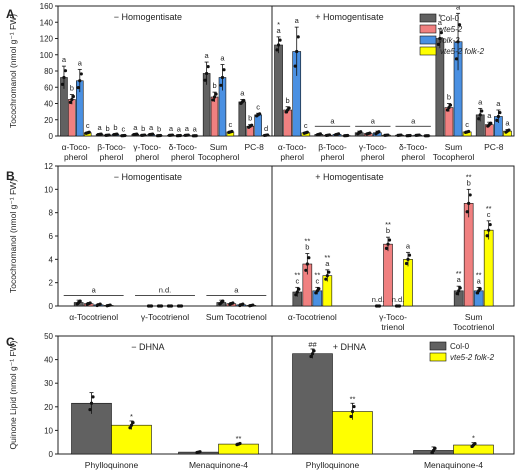  I want to click on category-label: pherol, so click(147, 157).